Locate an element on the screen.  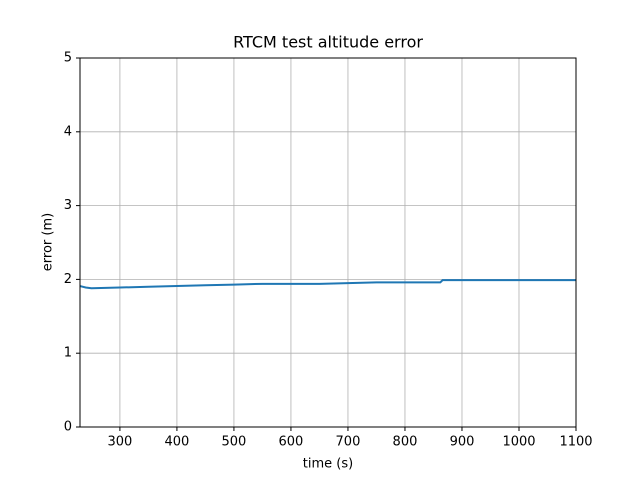
x-tick-label: 300 is located at coordinates (119, 442).